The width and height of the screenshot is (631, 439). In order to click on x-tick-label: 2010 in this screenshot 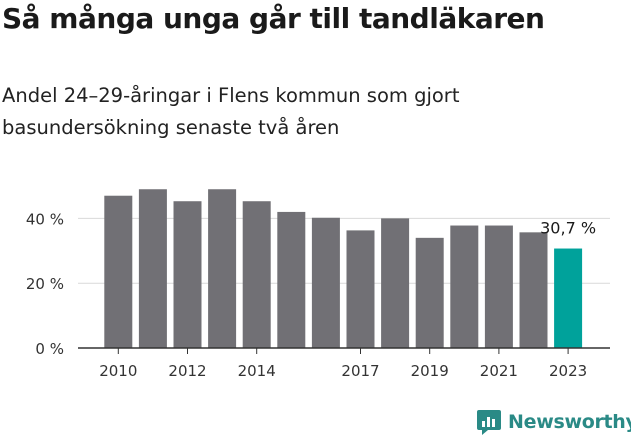, I will do `click(118, 371)`.